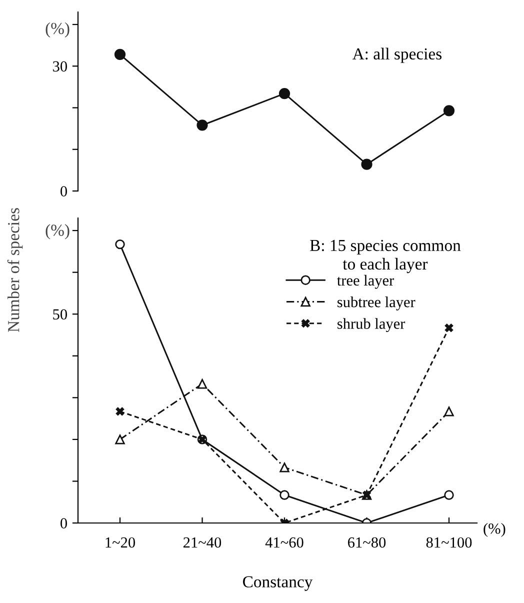 This screenshot has height=603, width=524. What do you see at coordinates (278, 583) in the screenshot?
I see `x-axis-title: Constancy` at bounding box center [278, 583].